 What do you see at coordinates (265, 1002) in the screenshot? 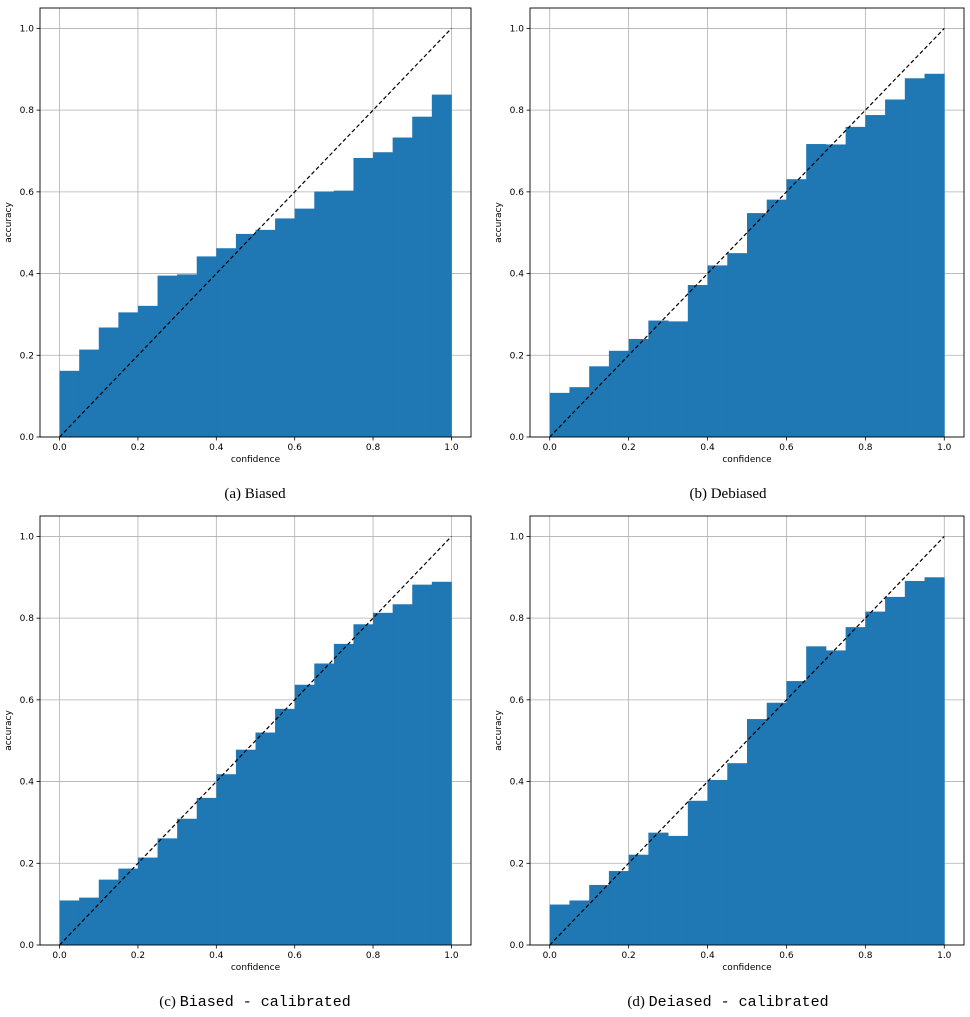
I see `caption-text: Biased - calibrated` at bounding box center [265, 1002].